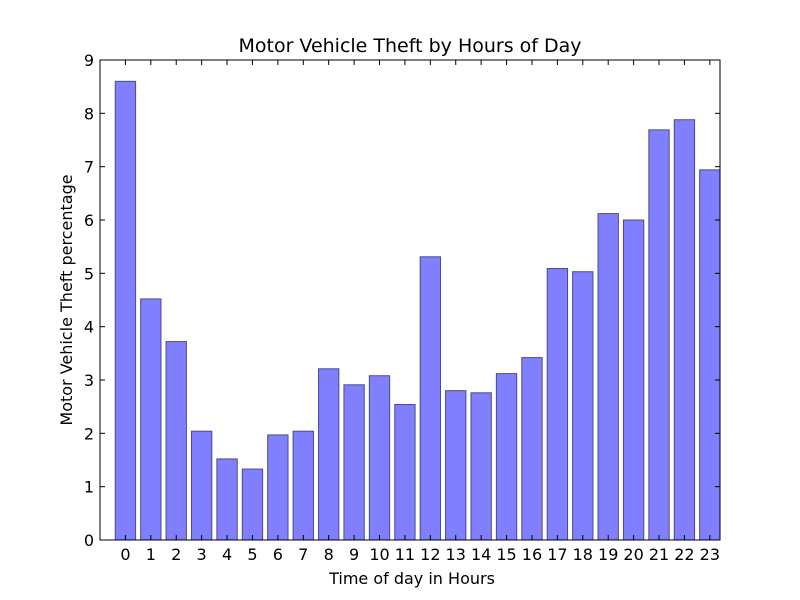  I want to click on x-tick-label-4: 4, so click(227, 554).